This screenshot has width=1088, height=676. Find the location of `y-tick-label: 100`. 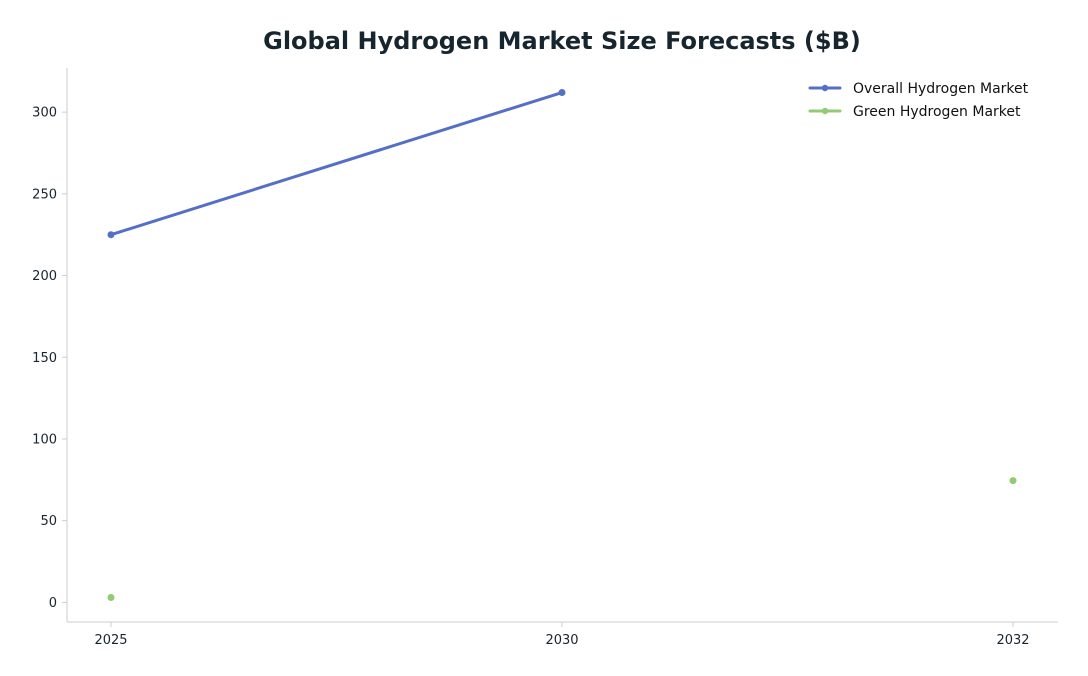

y-tick-label: 100 is located at coordinates (44, 439).